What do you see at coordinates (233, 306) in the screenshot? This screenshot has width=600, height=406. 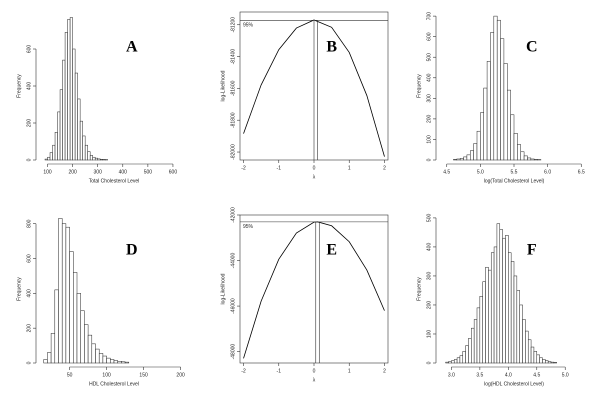 I see `y-tick-label: -46000` at bounding box center [233, 306].